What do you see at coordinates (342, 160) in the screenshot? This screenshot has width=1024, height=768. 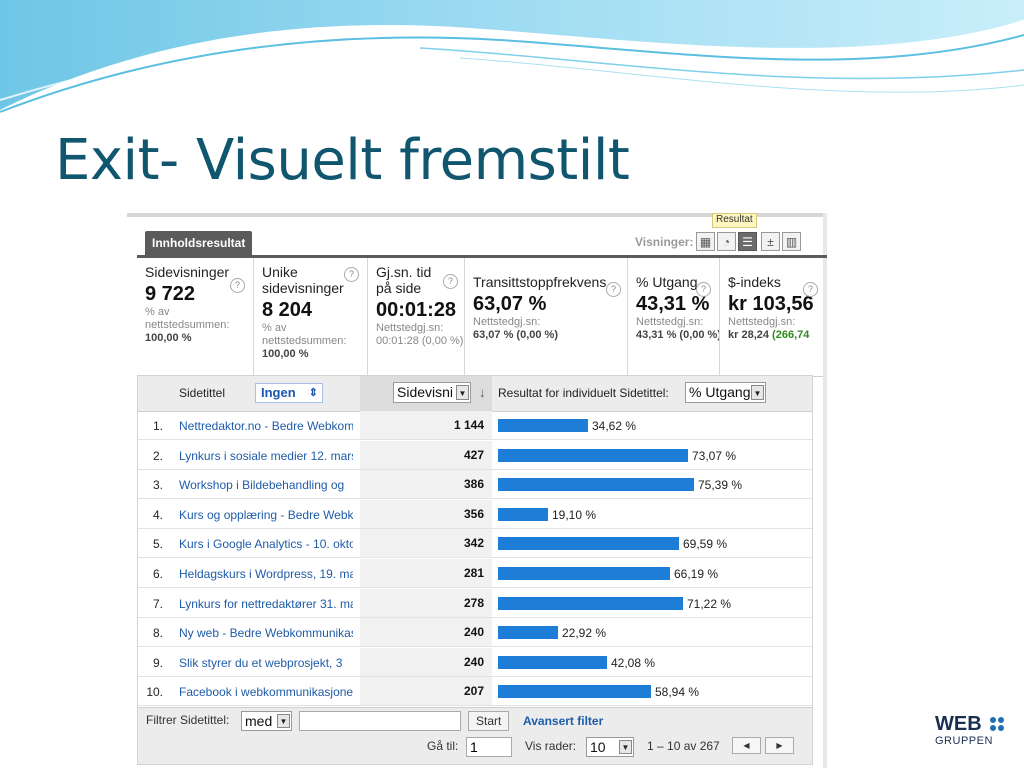 I see `slide-title: Exit- Visuelt fremstilt` at bounding box center [342, 160].